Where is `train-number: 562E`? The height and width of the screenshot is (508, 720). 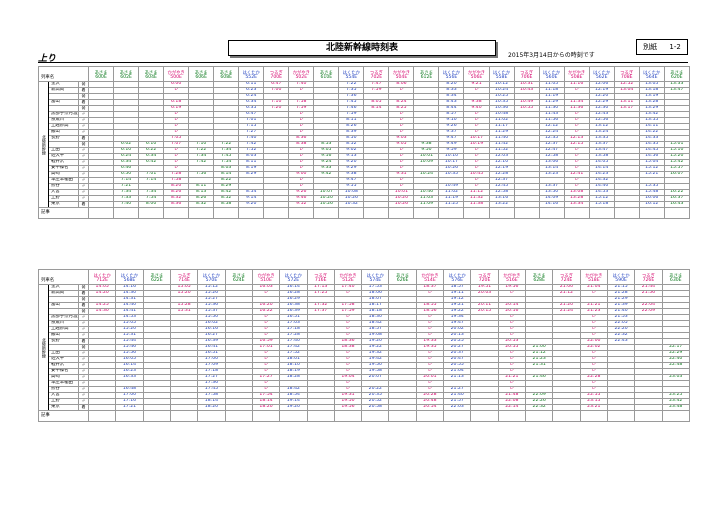 train-number: 562E is located at coordinates (601, 78).